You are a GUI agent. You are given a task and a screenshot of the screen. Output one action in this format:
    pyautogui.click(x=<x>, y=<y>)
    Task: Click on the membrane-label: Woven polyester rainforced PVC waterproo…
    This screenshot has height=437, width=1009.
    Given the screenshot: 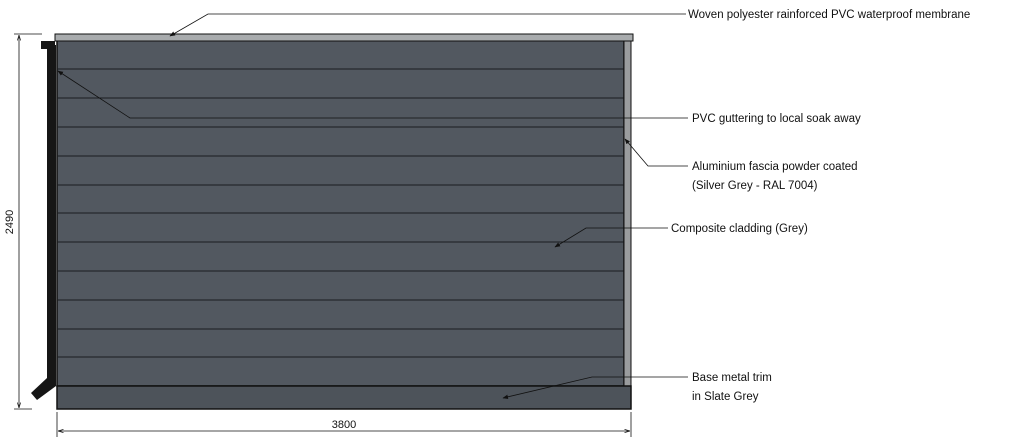 What is the action you would take?
    pyautogui.click(x=829, y=15)
    